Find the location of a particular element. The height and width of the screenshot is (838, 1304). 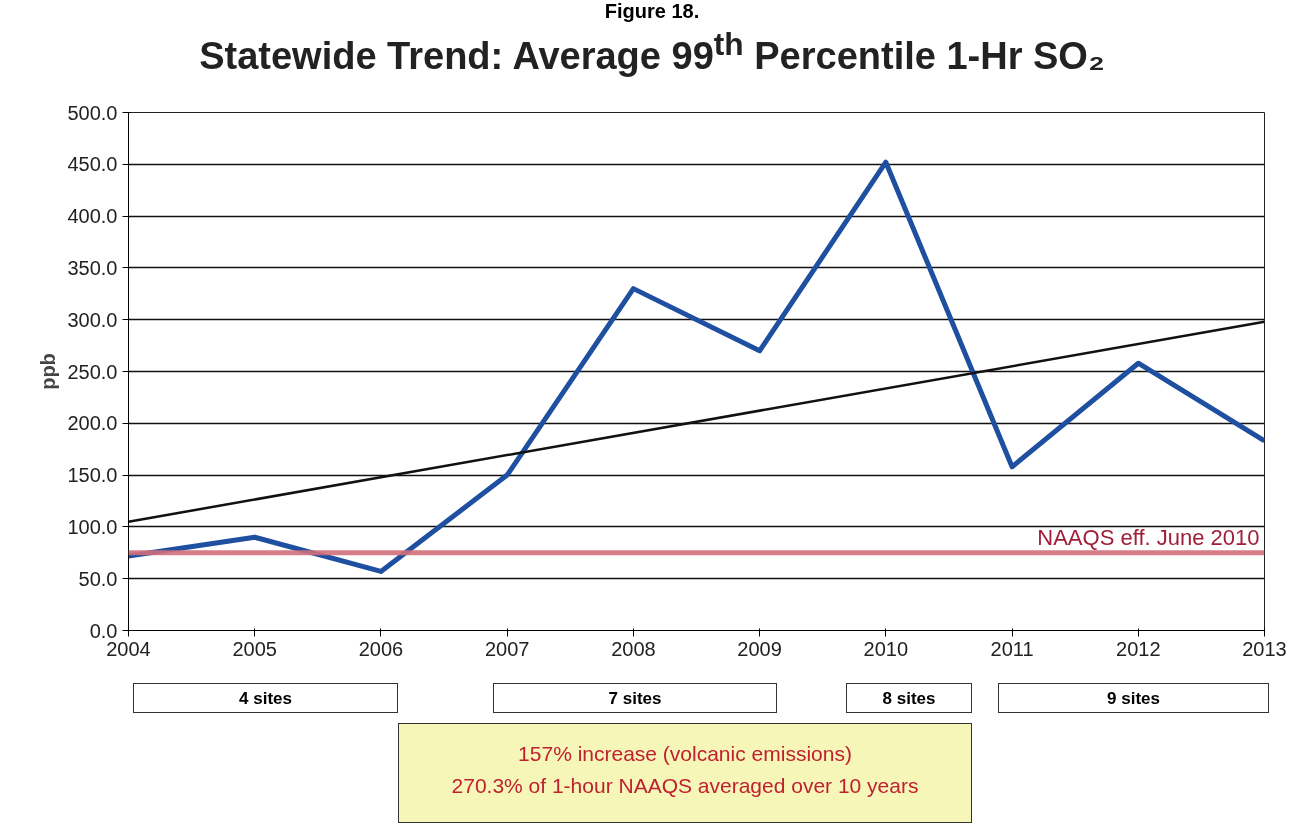

x-tick-label: 2011 is located at coordinates (1012, 648).